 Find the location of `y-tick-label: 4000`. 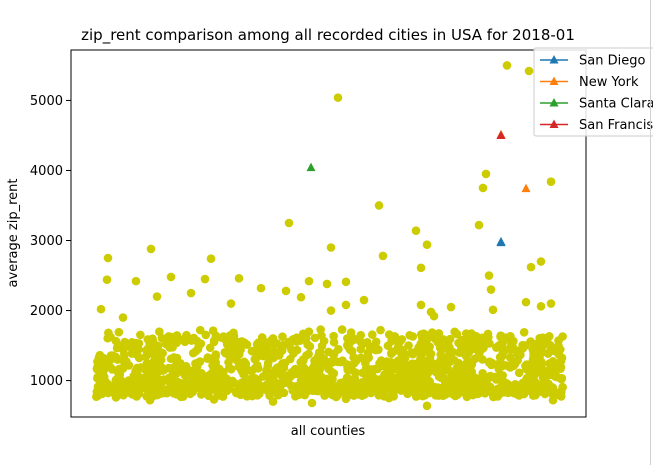

y-tick-label: 4000 is located at coordinates (46, 171).